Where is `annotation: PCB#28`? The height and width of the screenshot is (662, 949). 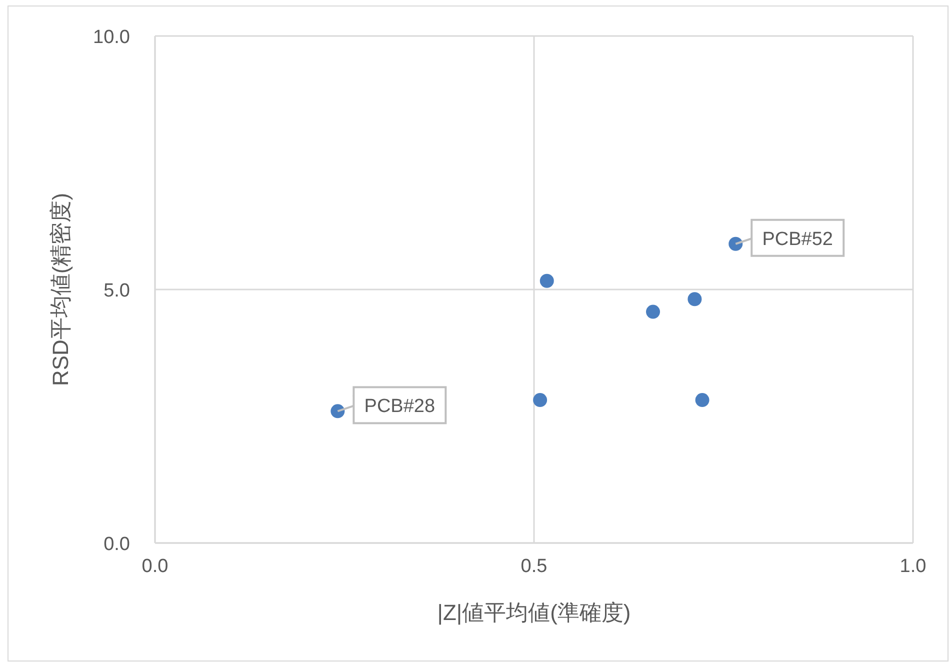 annotation: PCB#28 is located at coordinates (400, 407).